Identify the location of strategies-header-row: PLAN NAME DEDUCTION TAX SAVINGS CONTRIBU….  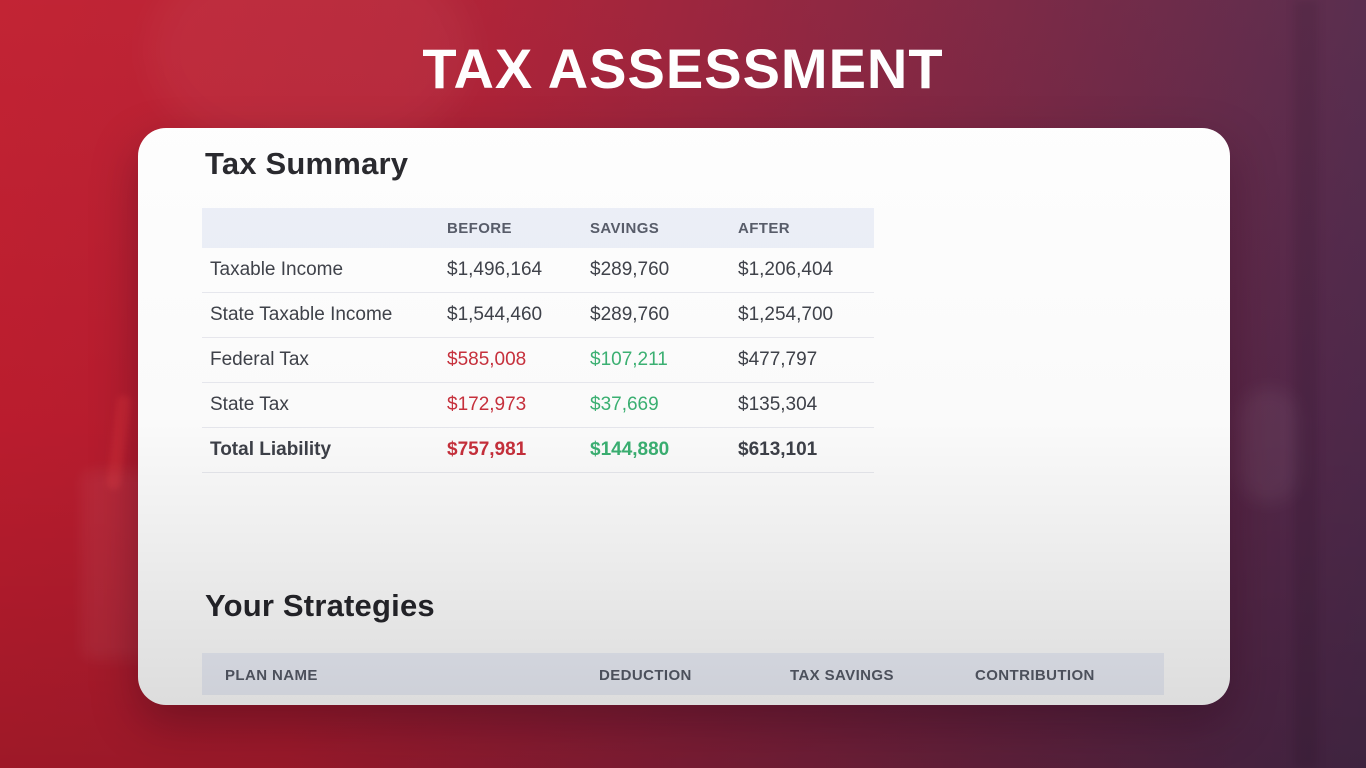
(683, 674).